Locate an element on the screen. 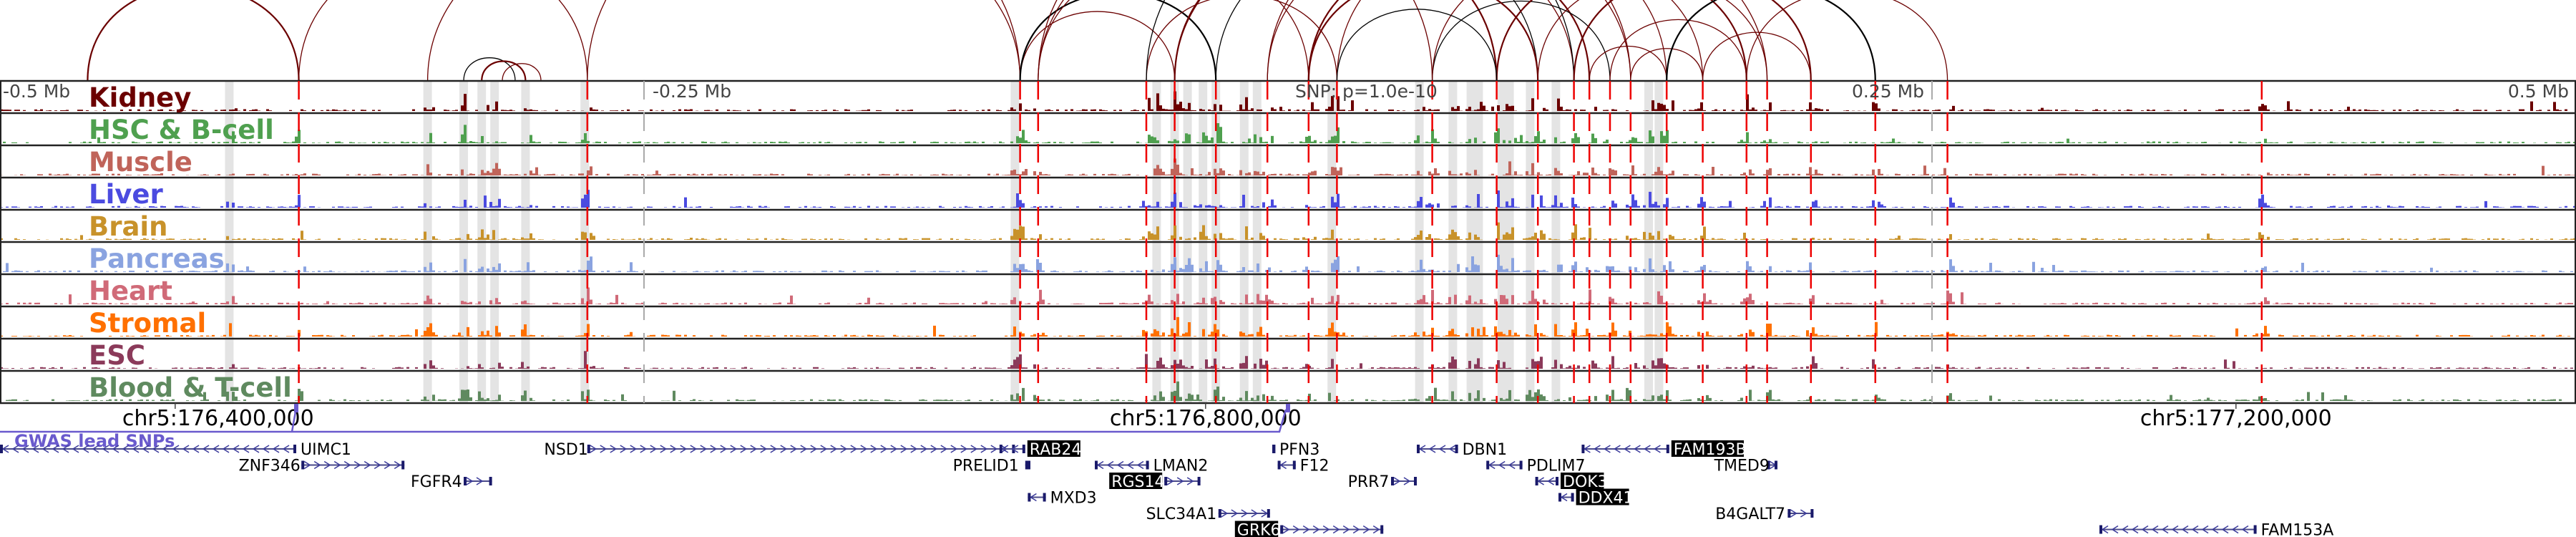  axis-coordinate-label: chr5:176,400,000 is located at coordinates (218, 418).